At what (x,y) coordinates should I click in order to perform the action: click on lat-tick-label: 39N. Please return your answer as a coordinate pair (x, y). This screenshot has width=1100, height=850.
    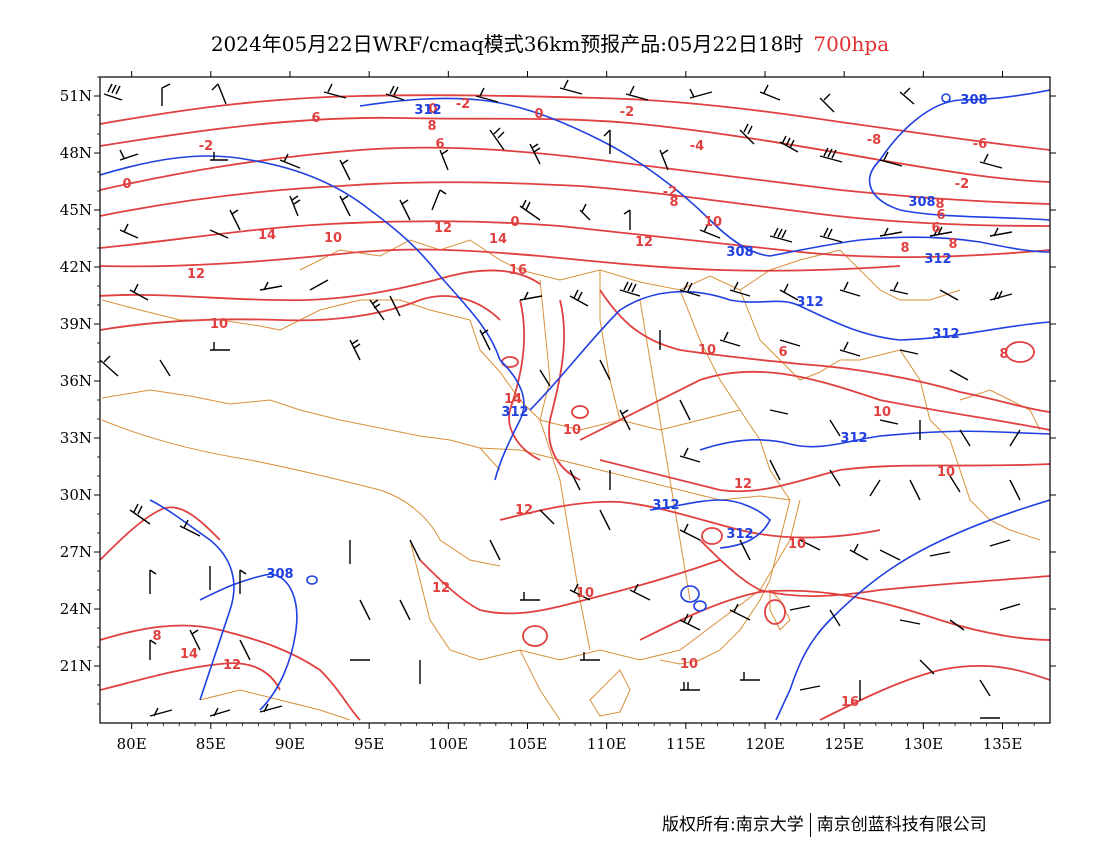
    Looking at the image, I should click on (76, 324).